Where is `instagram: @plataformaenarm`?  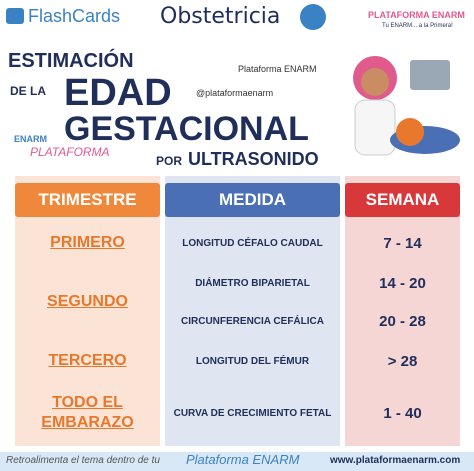 instagram: @plataformaenarm is located at coordinates (235, 93).